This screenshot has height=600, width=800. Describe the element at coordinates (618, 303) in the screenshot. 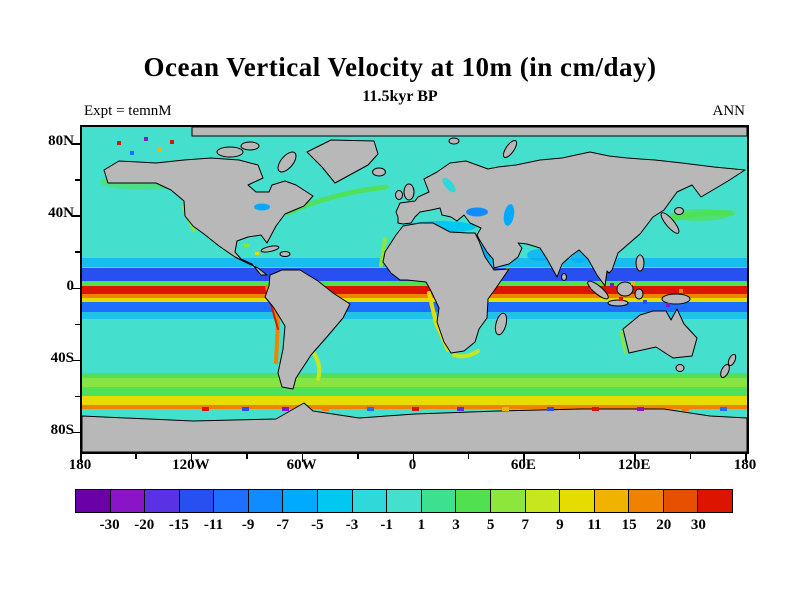

I see `island-java` at that location.